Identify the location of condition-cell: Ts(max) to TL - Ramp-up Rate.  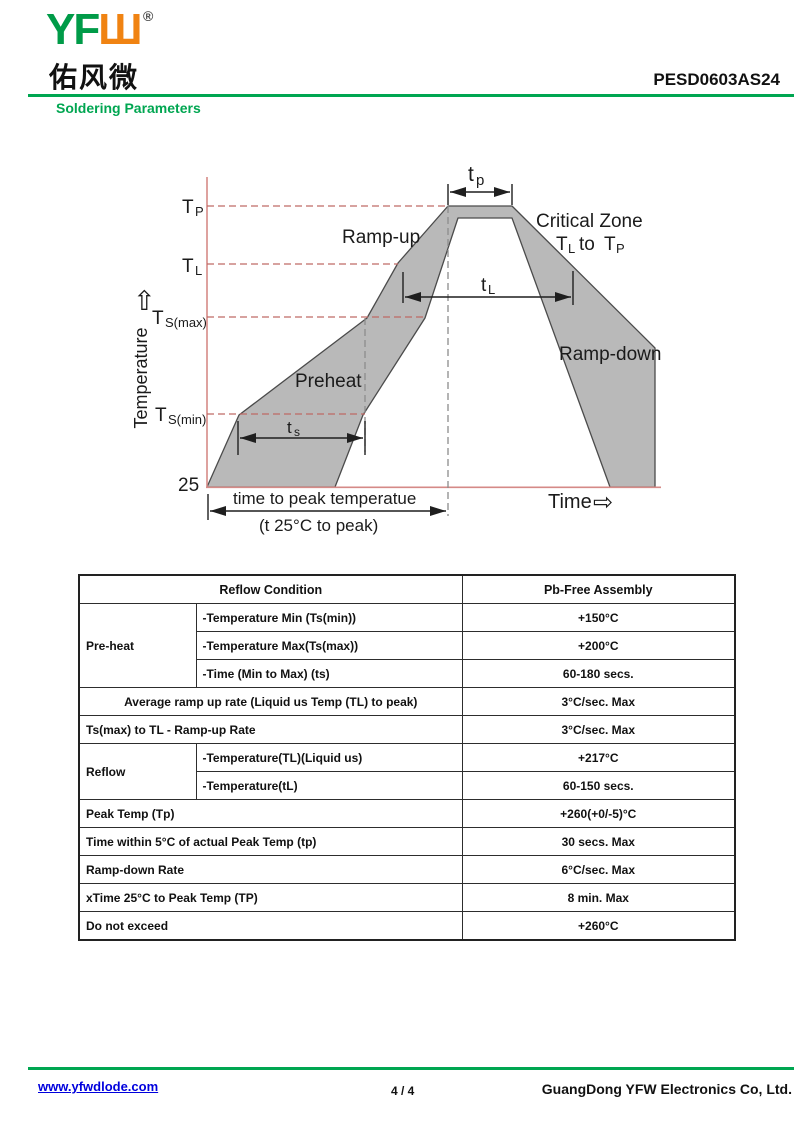
(270, 729).